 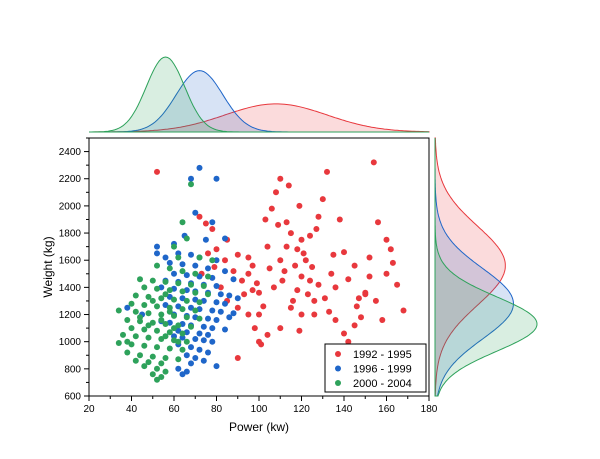 I want to click on y-tick-label: 2400, so click(x=70, y=152).